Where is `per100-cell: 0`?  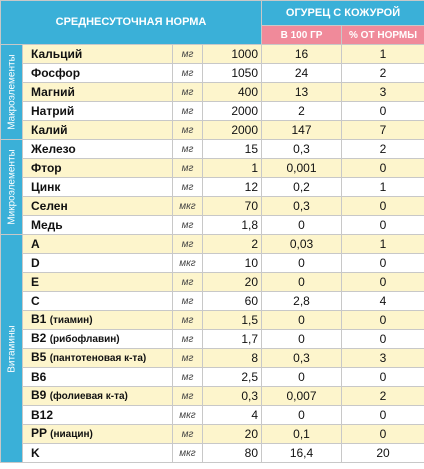 per100-cell: 0 is located at coordinates (302, 263).